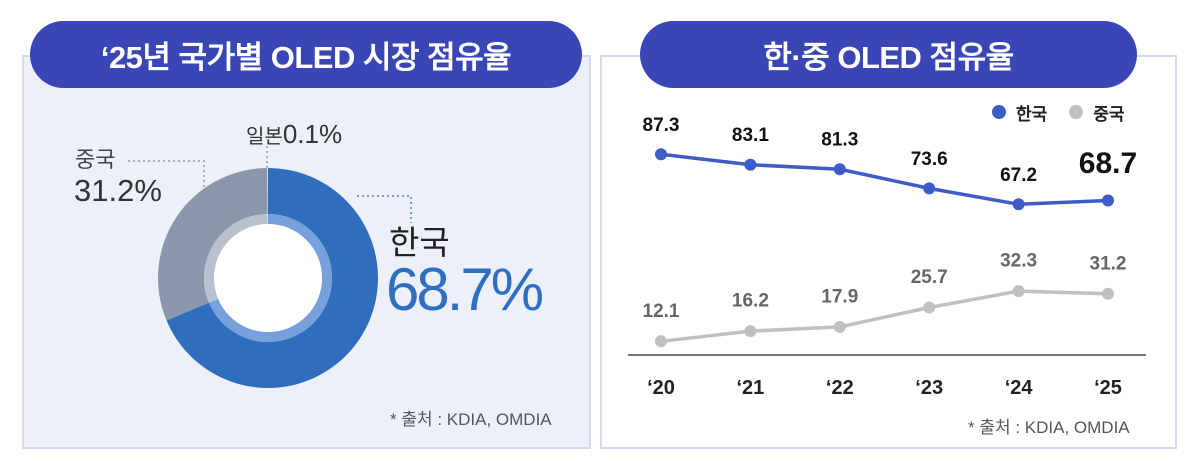 This screenshot has height=472, width=1199. Describe the element at coordinates (840, 388) in the screenshot. I see `x-axis-label: ‘22` at that location.